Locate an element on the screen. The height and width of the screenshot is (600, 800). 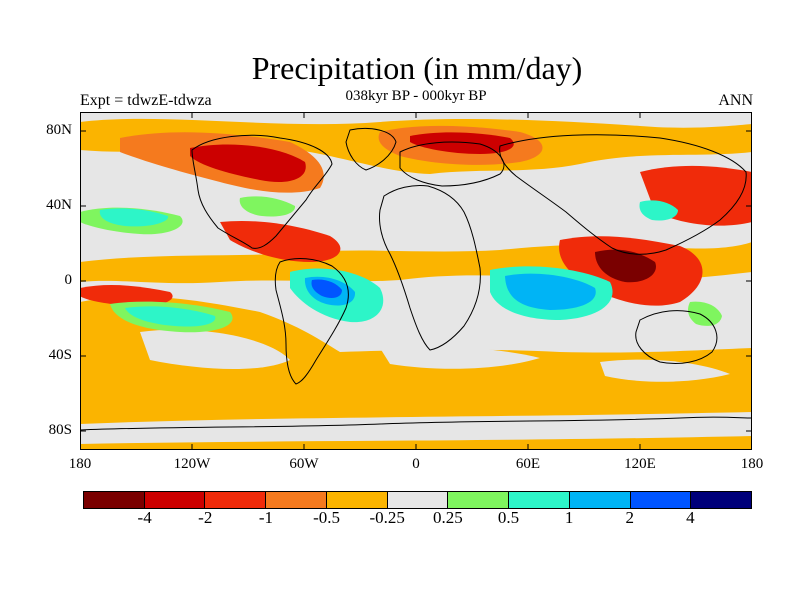
red-north-america is located at coordinates (248, 163).